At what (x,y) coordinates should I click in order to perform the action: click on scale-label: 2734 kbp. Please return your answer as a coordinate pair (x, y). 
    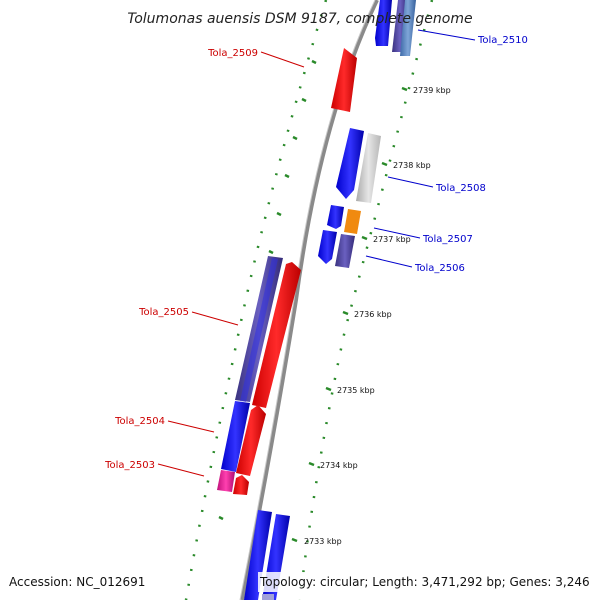
    Looking at the image, I should click on (339, 465).